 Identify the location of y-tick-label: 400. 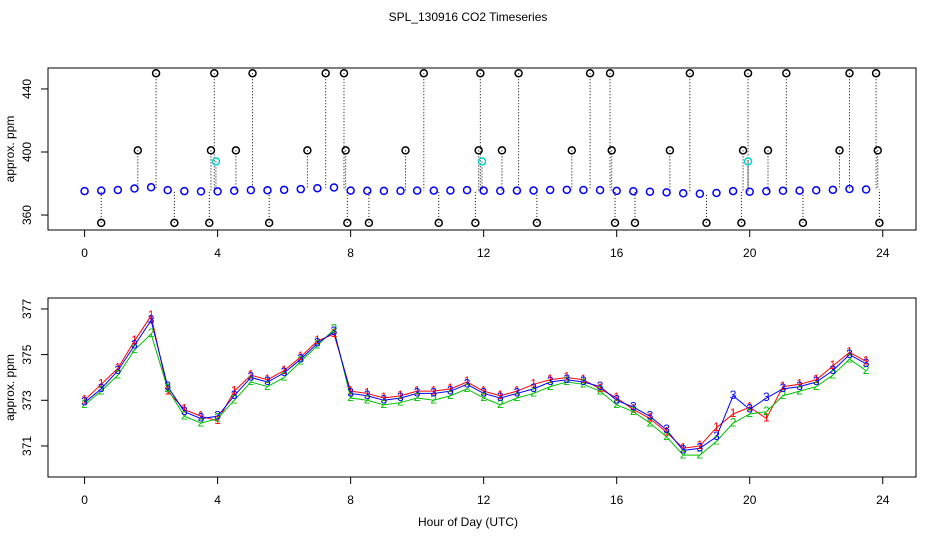
(27, 152).